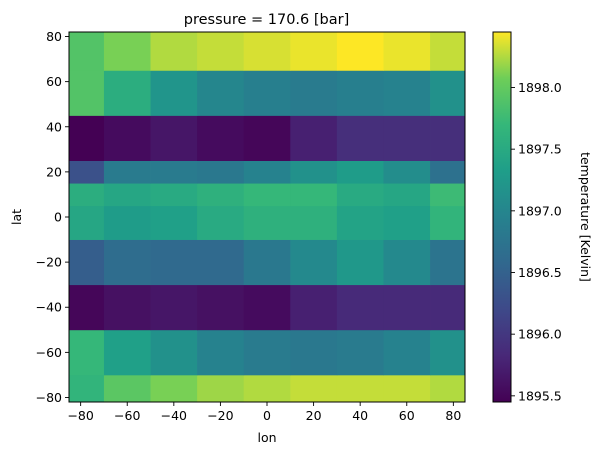 The image size is (596, 455). What do you see at coordinates (540, 334) in the screenshot?
I see `colorbar-tick-label: 1896.0` at bounding box center [540, 334].